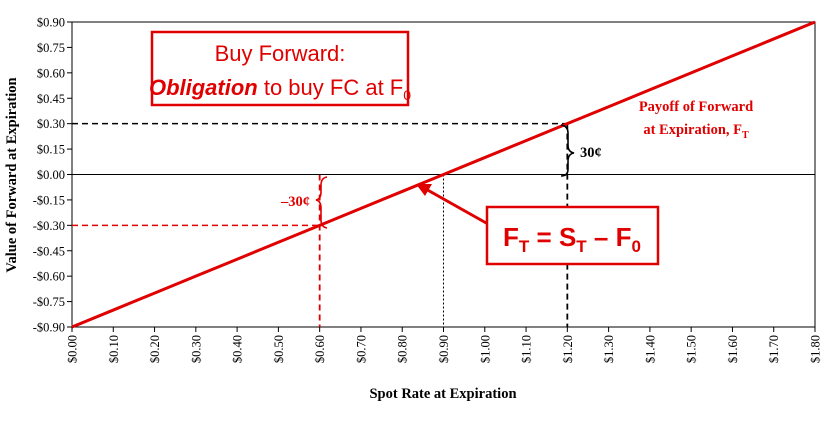 The image size is (825, 435). What do you see at coordinates (609, 349) in the screenshot?
I see `x-tick-label: $1.30` at bounding box center [609, 349].